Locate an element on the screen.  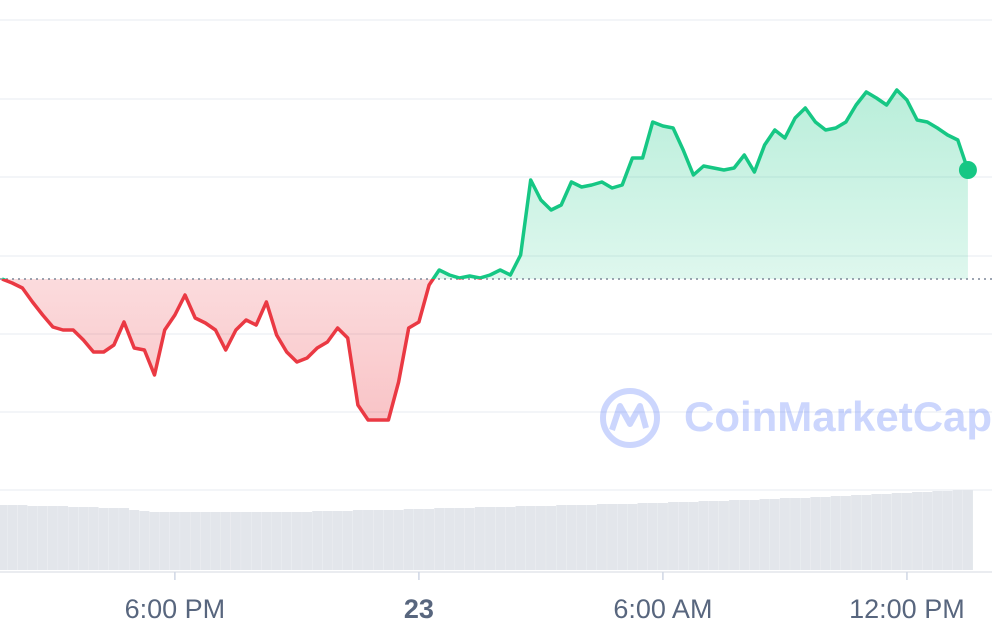
price-line-down is located at coordinates (242, 350).